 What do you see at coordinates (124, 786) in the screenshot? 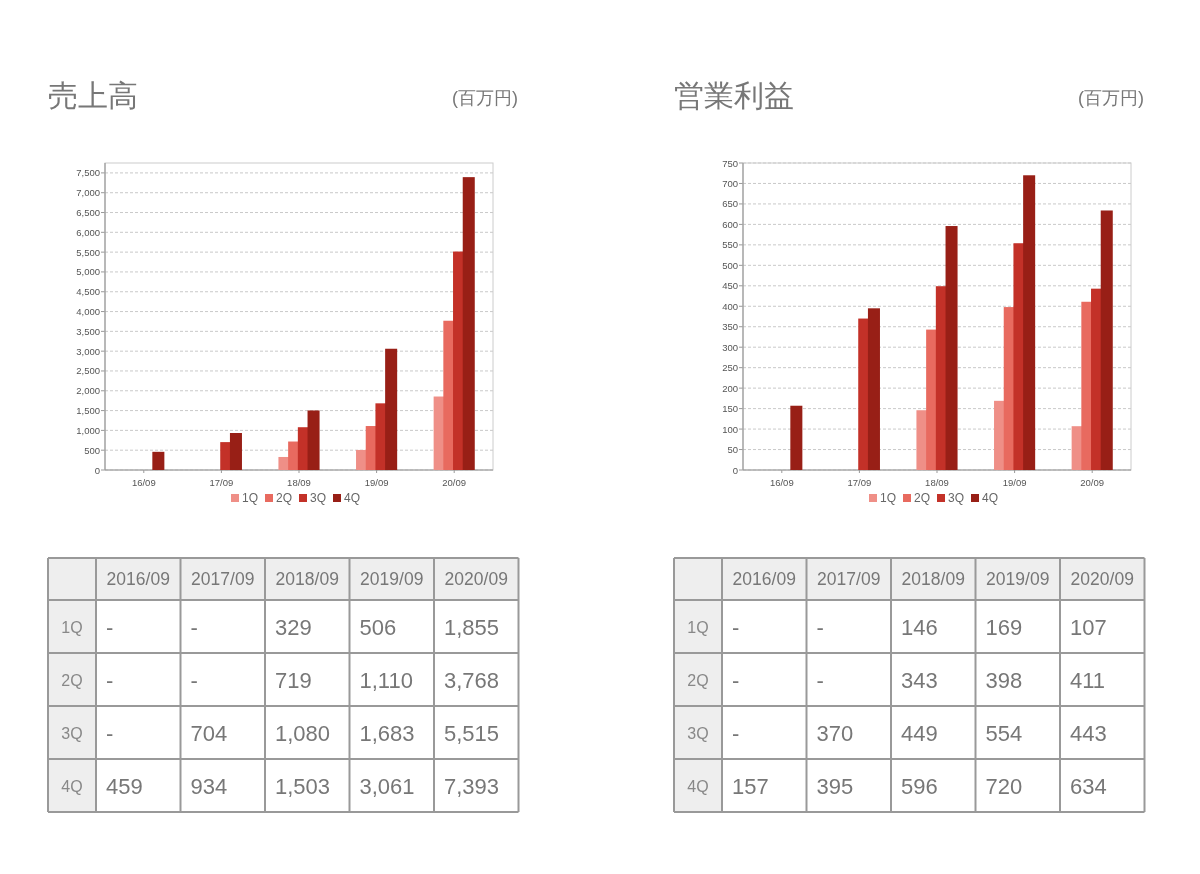
I see `data-label: 459` at bounding box center [124, 786].